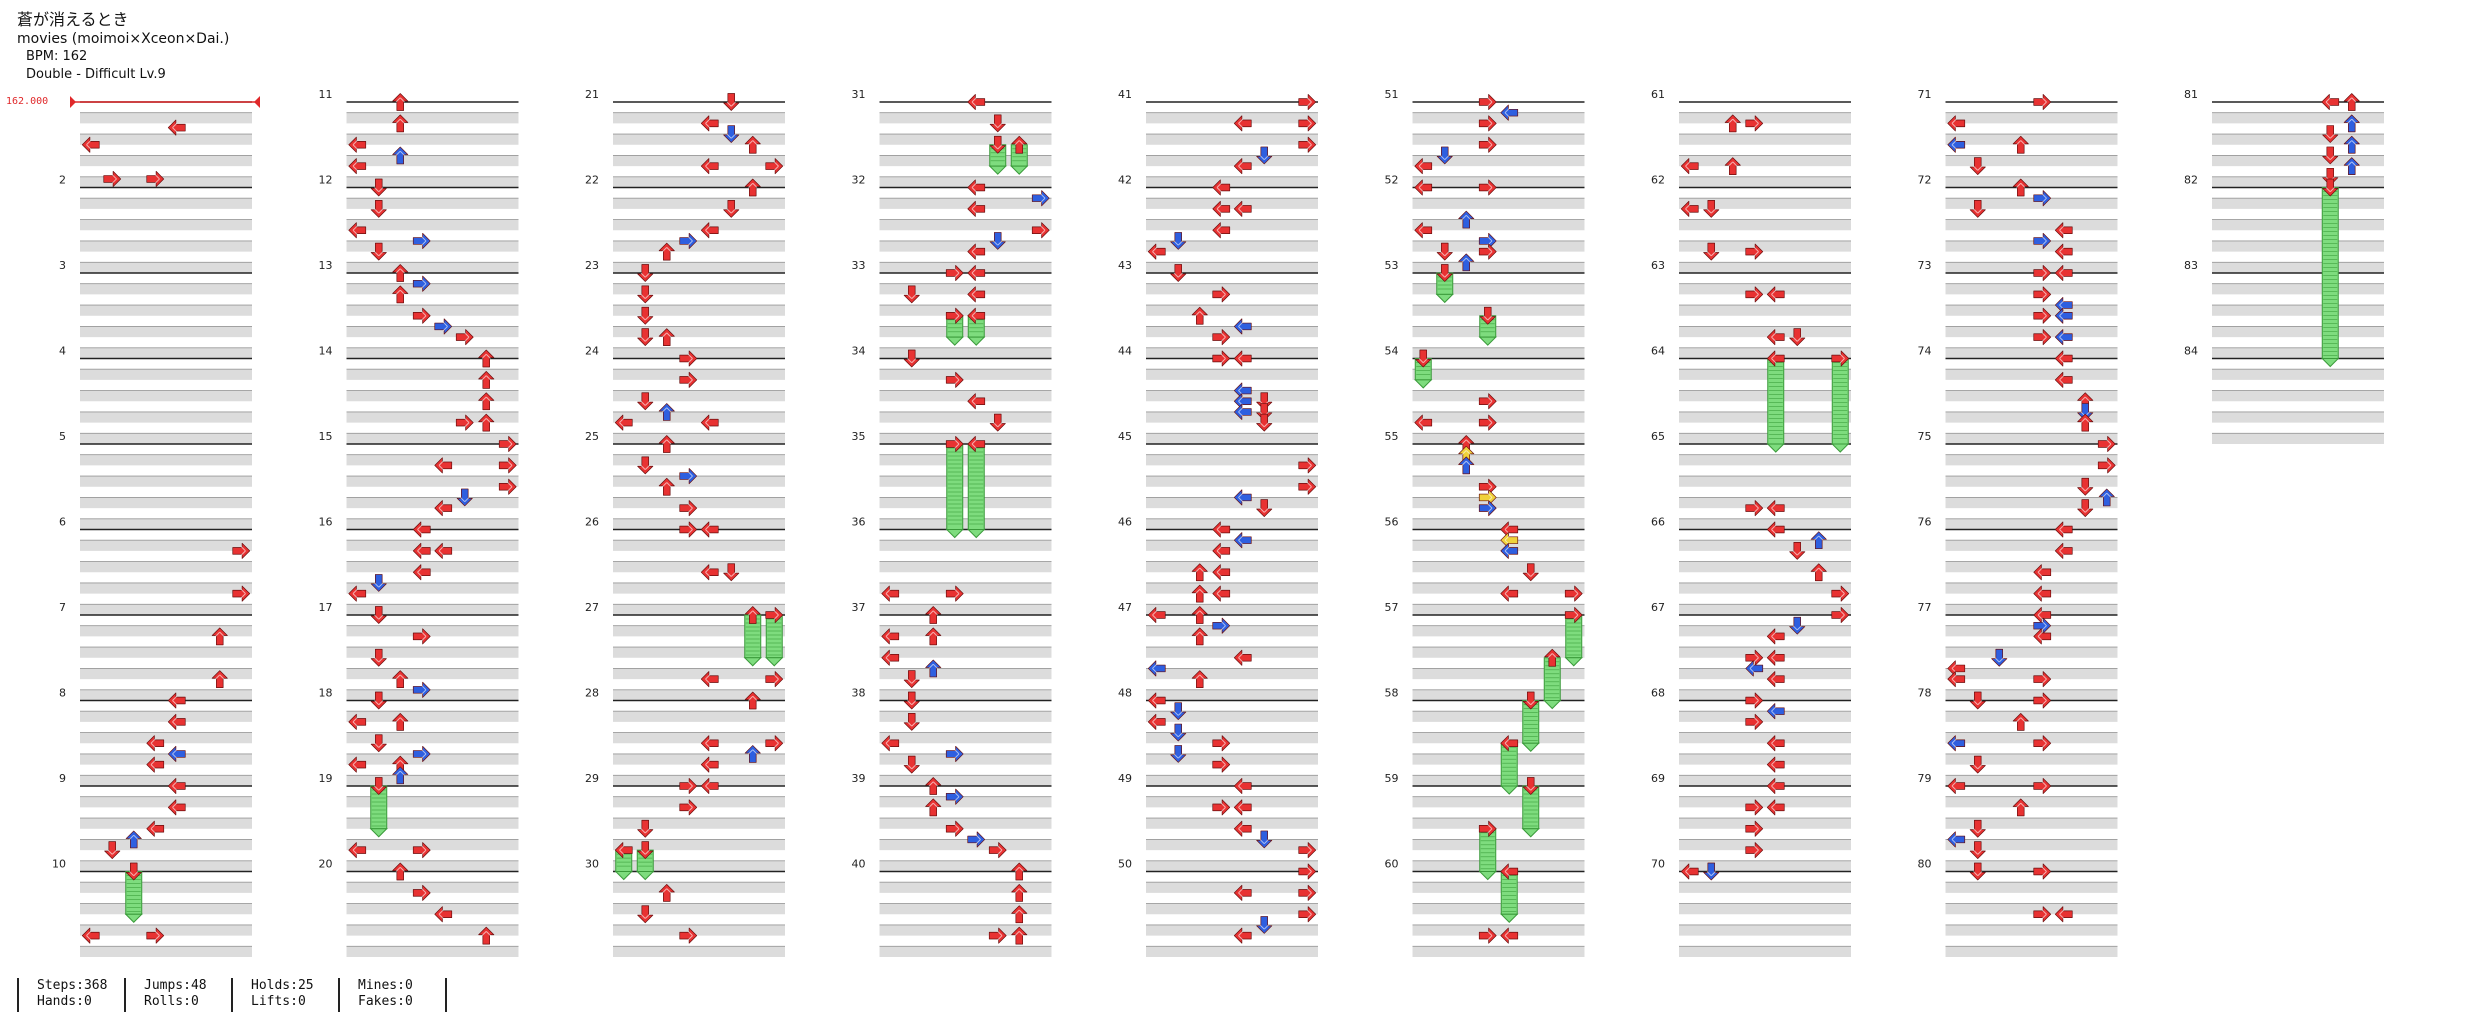 This screenshot has width=2490, height=1024. I want to click on hold-body-icon, so click(2330, 273).